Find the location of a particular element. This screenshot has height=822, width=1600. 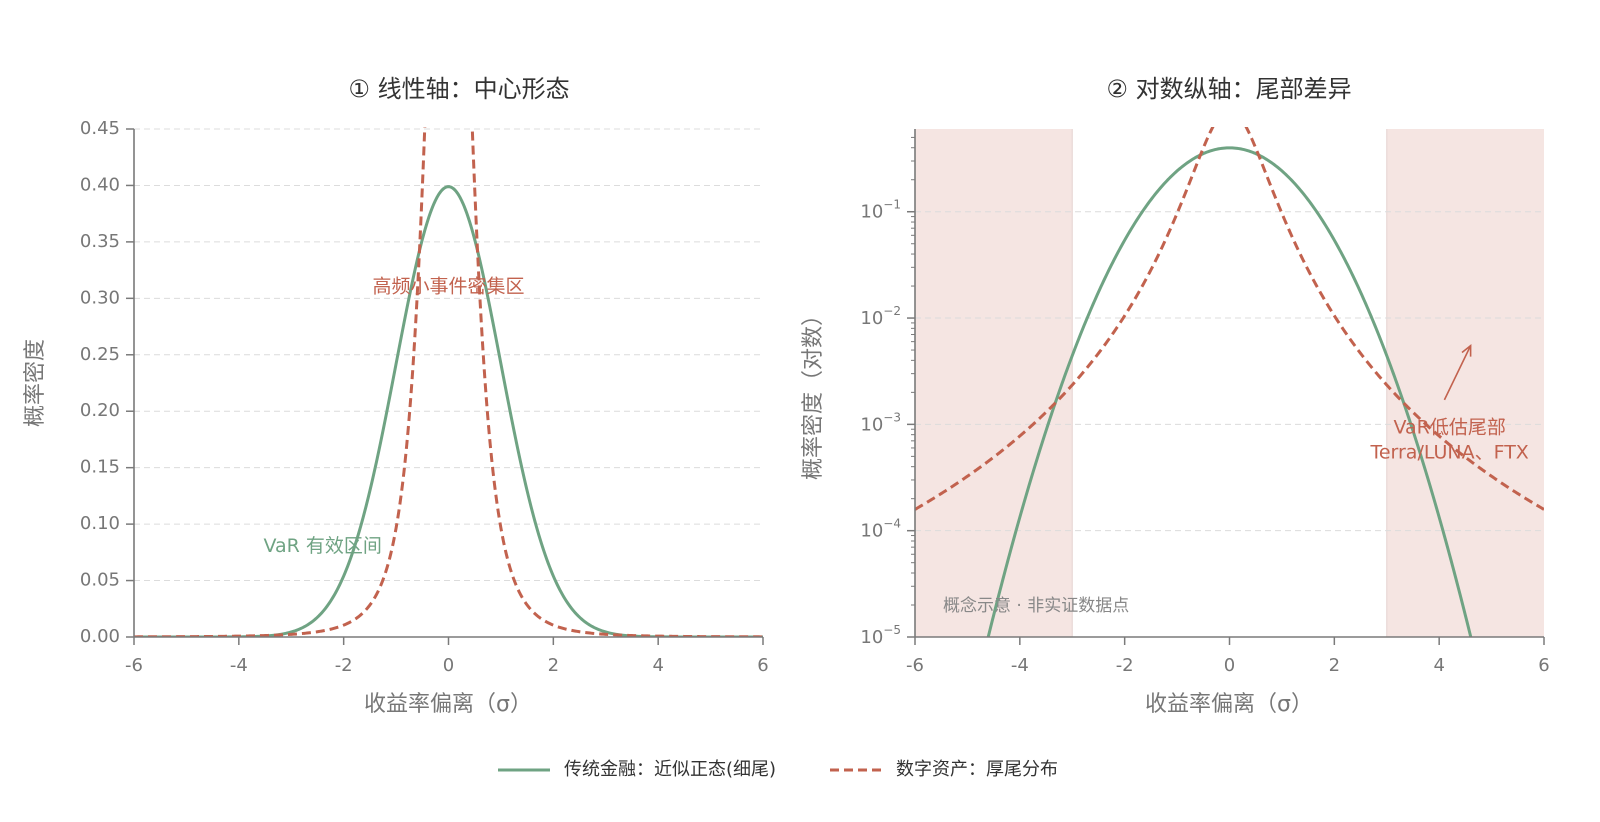

y-tick-label-7: 0.35 is located at coordinates (100, 241).